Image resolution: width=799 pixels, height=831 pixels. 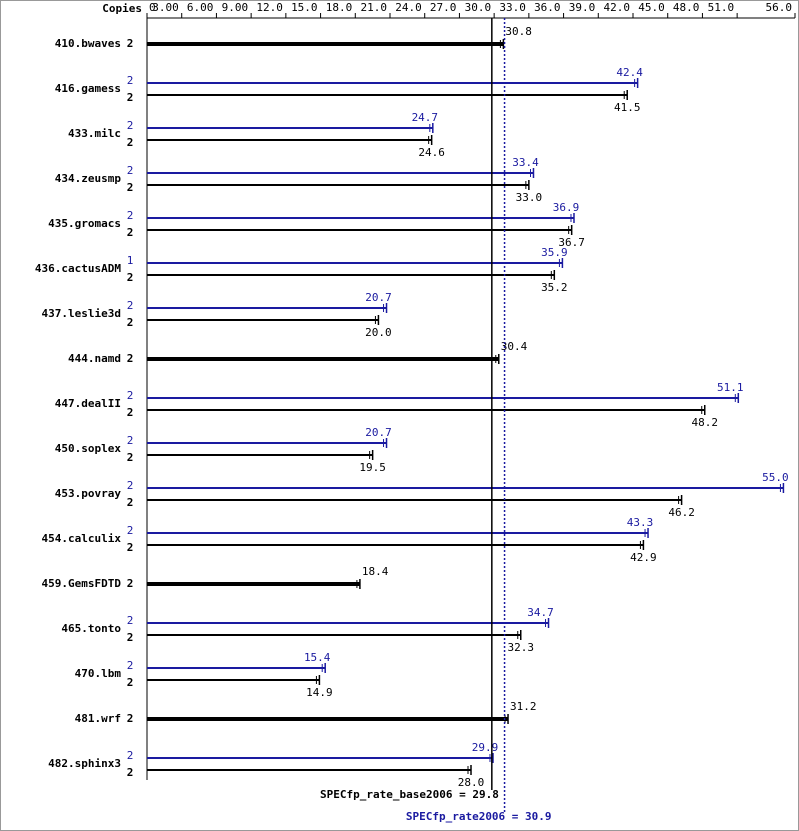 I want to click on value-label: 35.2, so click(x=554, y=287).